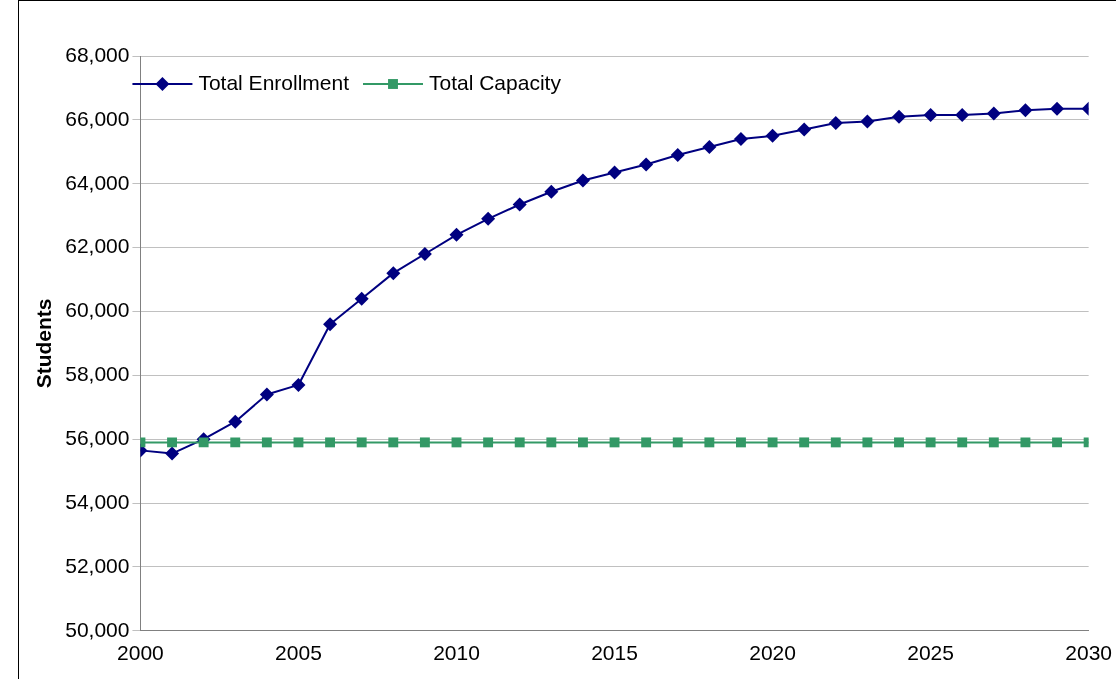  What do you see at coordinates (140, 653) in the screenshot?
I see `x-tick-label: 2000` at bounding box center [140, 653].